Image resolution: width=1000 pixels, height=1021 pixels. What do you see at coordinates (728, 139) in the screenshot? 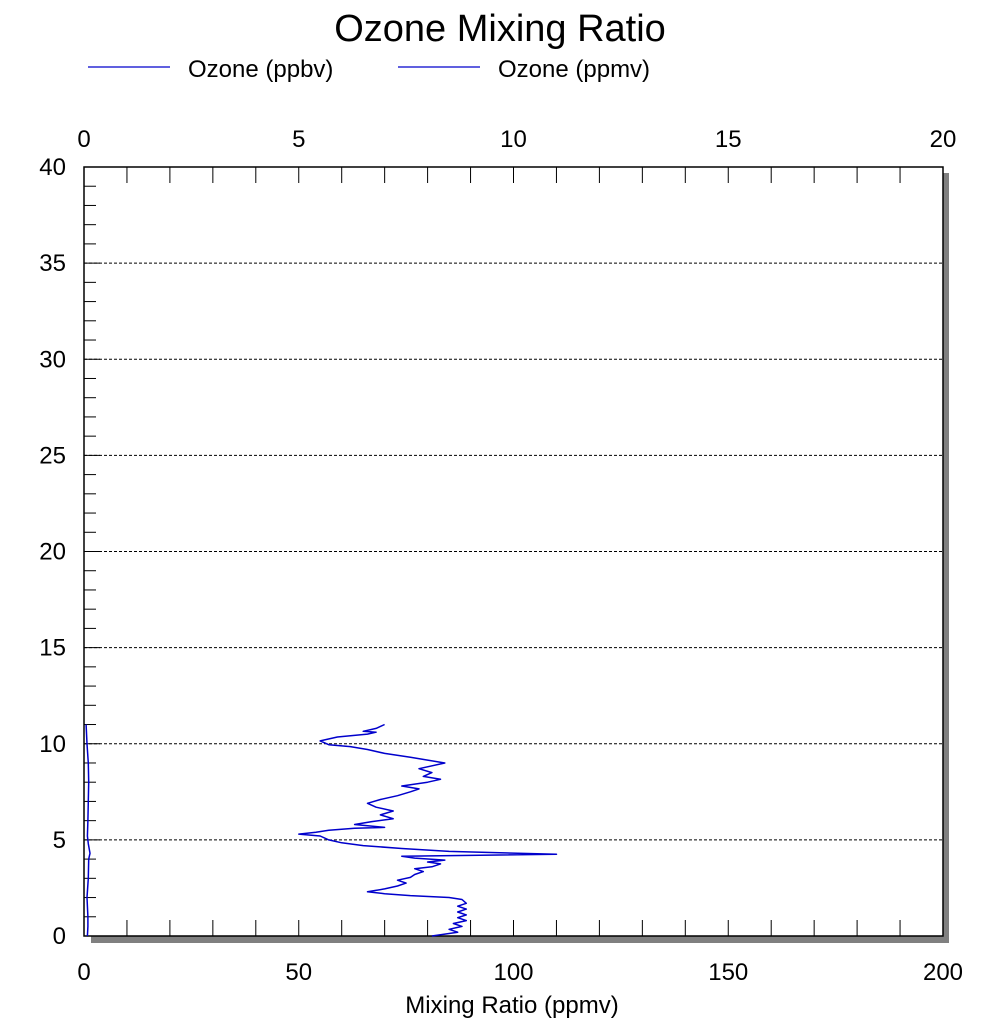
I see `top-tick-label: 15` at bounding box center [728, 139].